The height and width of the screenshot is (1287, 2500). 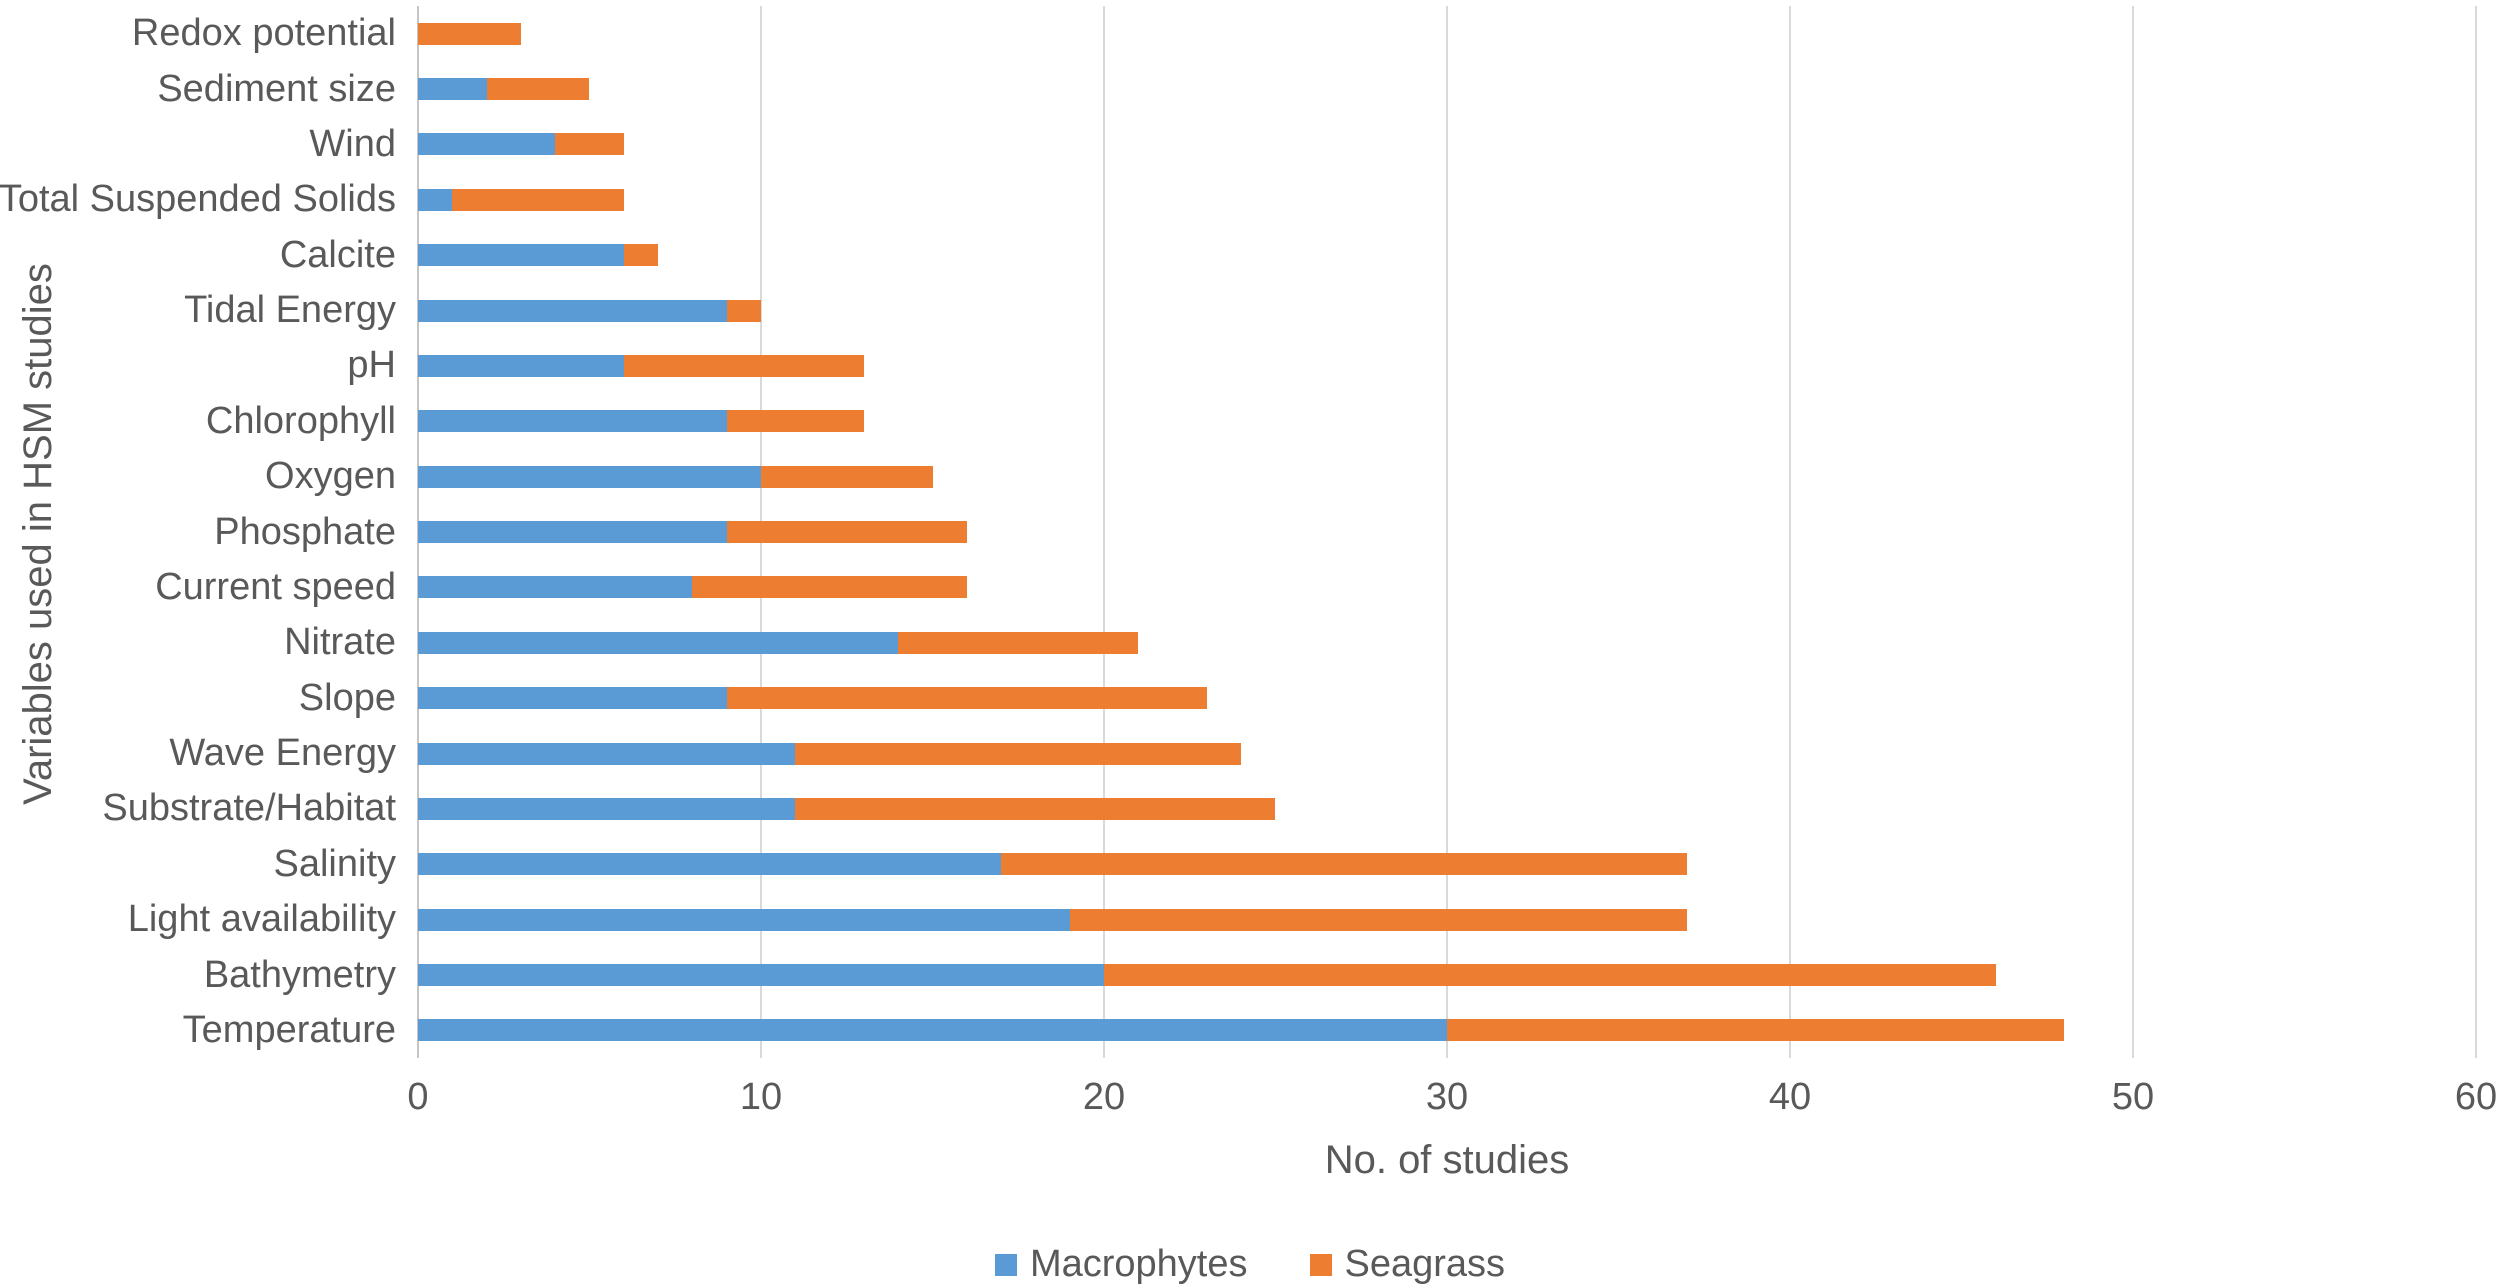 I want to click on x-tick-label: 20, so click(x=1104, y=1097).